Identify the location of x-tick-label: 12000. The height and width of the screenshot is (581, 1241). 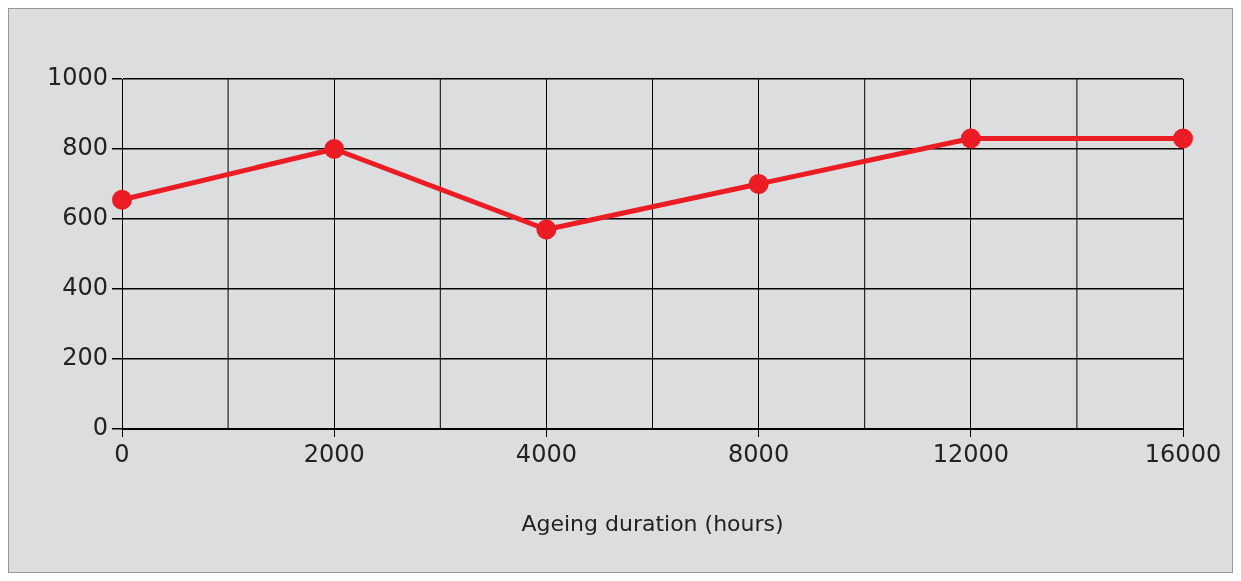
(970, 453).